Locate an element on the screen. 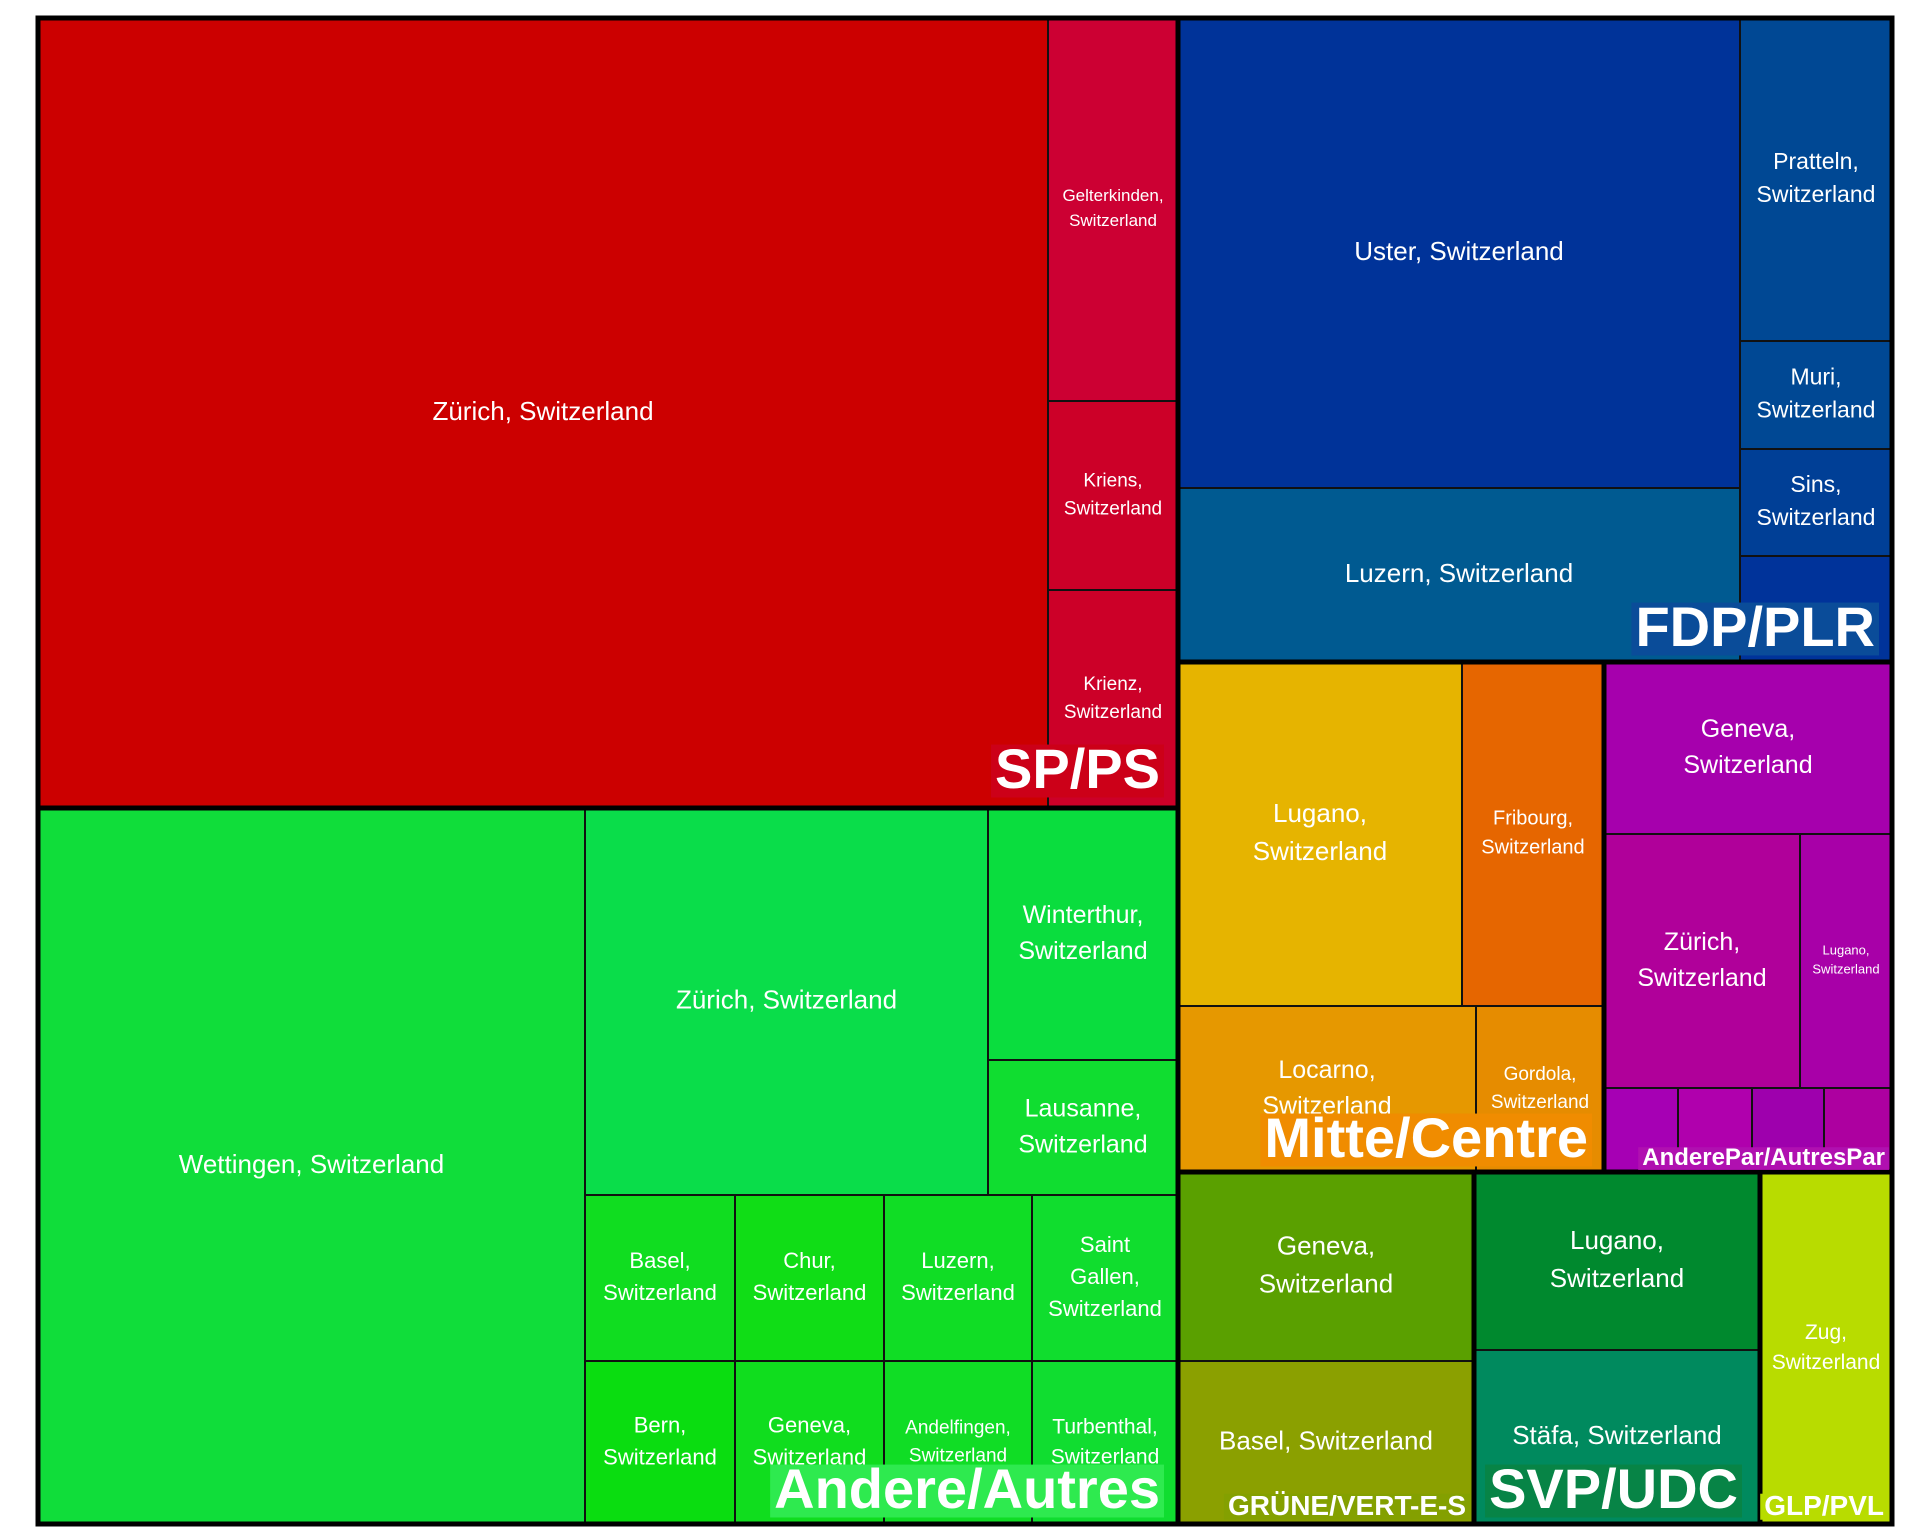 This screenshot has height=1536, width=1920. tile-label-fdp-plr-3: Muri, Switzerland is located at coordinates (1816, 392).